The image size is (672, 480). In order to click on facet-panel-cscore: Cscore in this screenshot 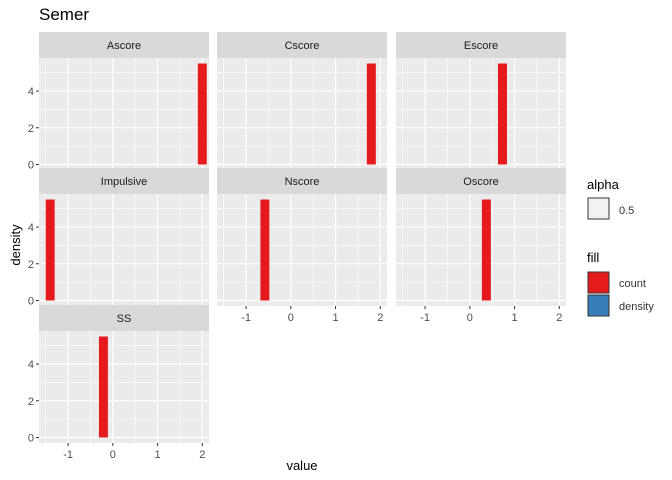, I will do `click(302, 101)`.